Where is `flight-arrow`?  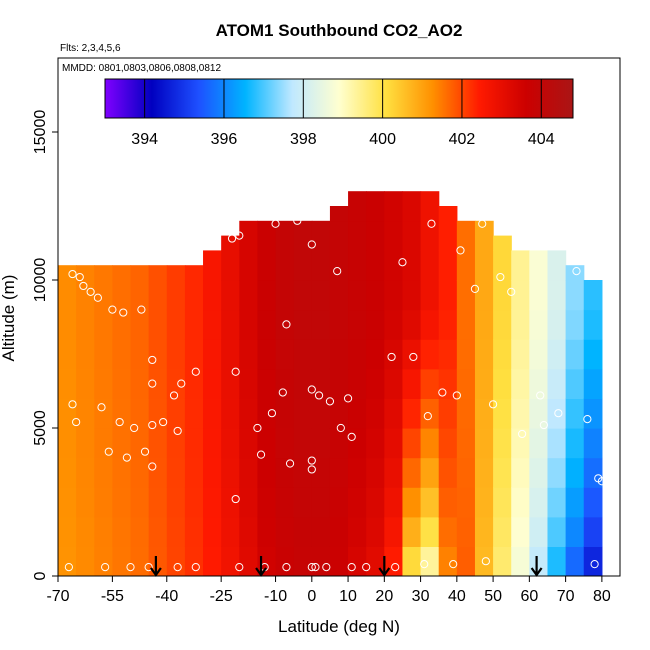 flight-arrow is located at coordinates (536, 566).